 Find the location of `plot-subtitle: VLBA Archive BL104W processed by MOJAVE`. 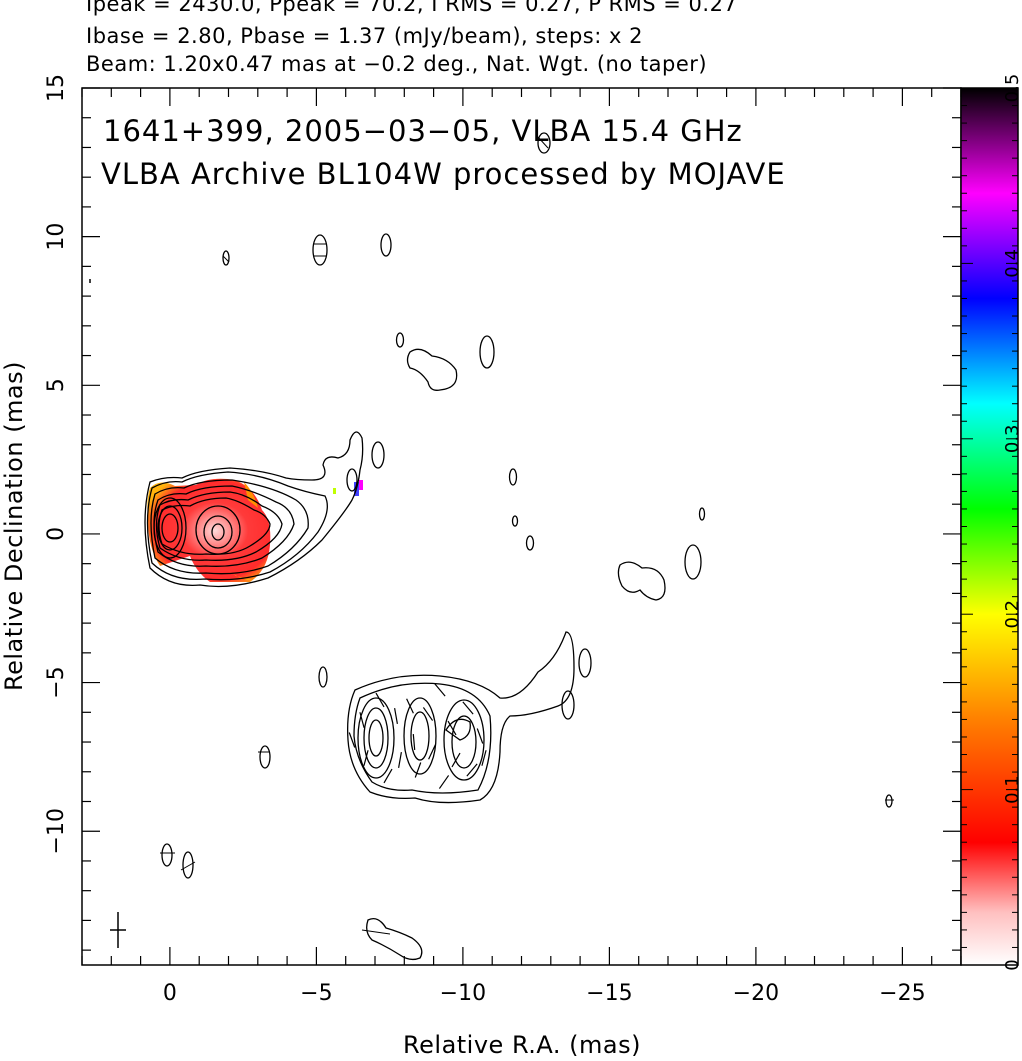

plot-subtitle: VLBA Archive BL104W processed by MOJAVE is located at coordinates (443, 174).